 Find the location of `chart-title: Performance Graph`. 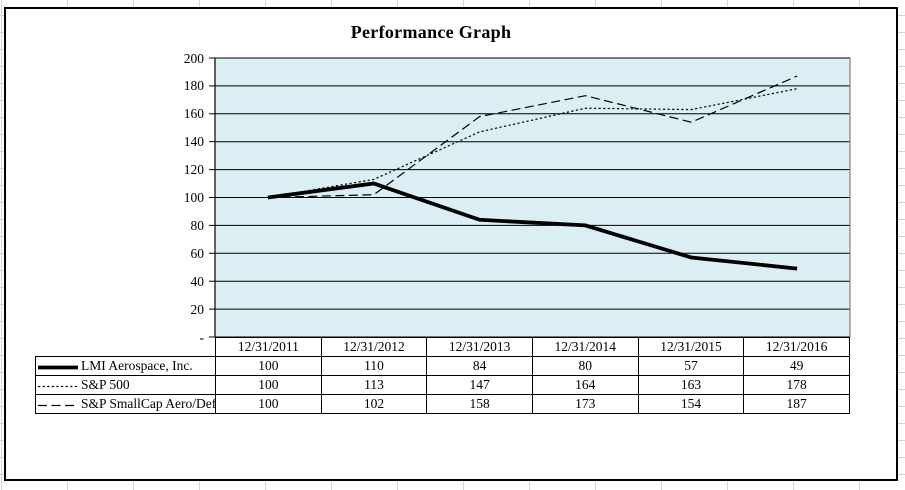

chart-title: Performance Graph is located at coordinates (431, 32).